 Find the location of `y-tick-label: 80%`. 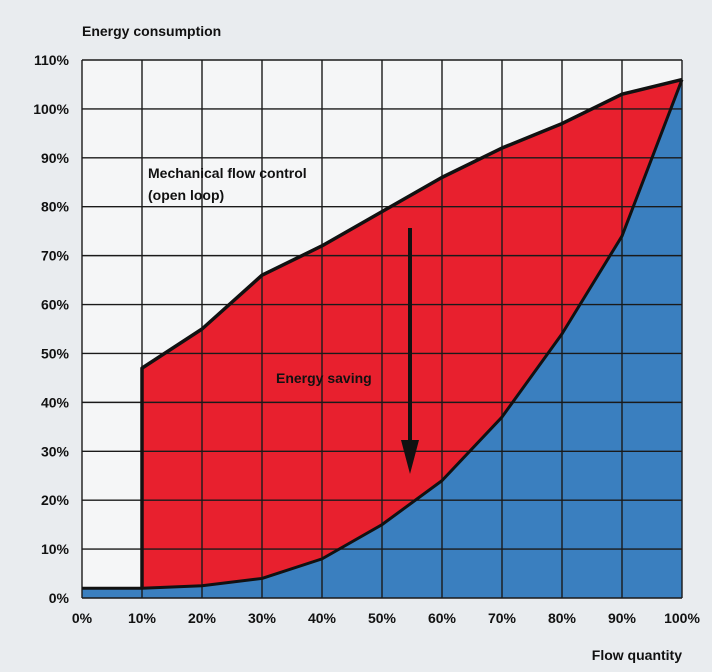

y-tick-label: 80% is located at coordinates (55, 207).